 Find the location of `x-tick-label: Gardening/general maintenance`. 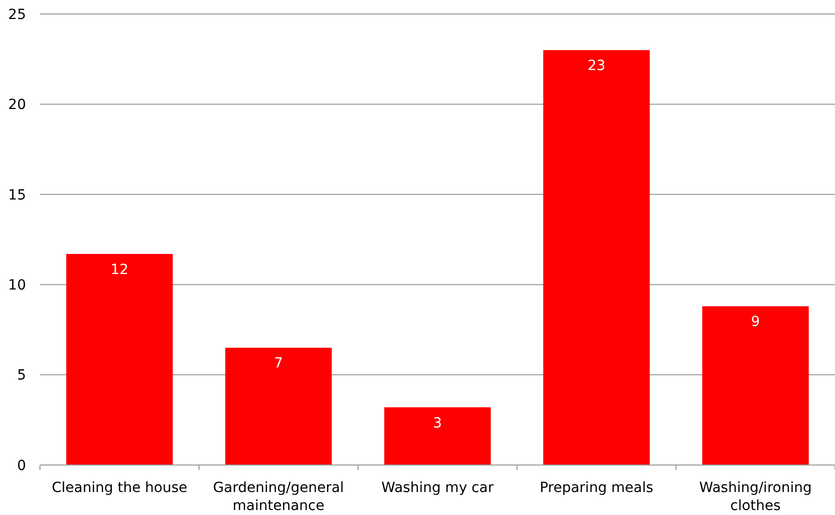

x-tick-label: Gardening/general maintenance is located at coordinates (278, 497).